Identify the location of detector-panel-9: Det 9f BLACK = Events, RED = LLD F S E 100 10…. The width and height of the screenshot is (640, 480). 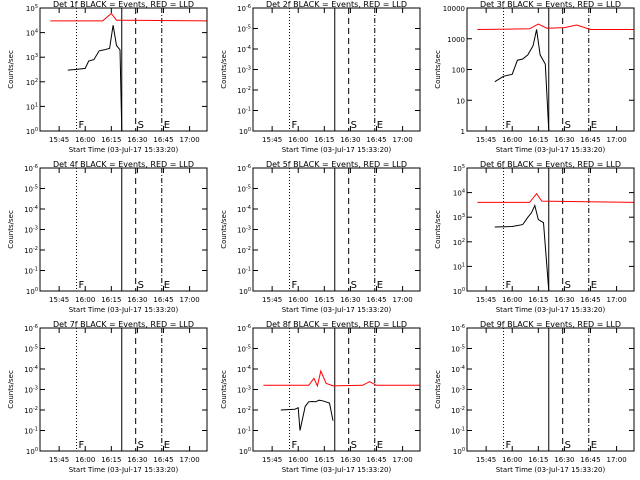
(534, 397).